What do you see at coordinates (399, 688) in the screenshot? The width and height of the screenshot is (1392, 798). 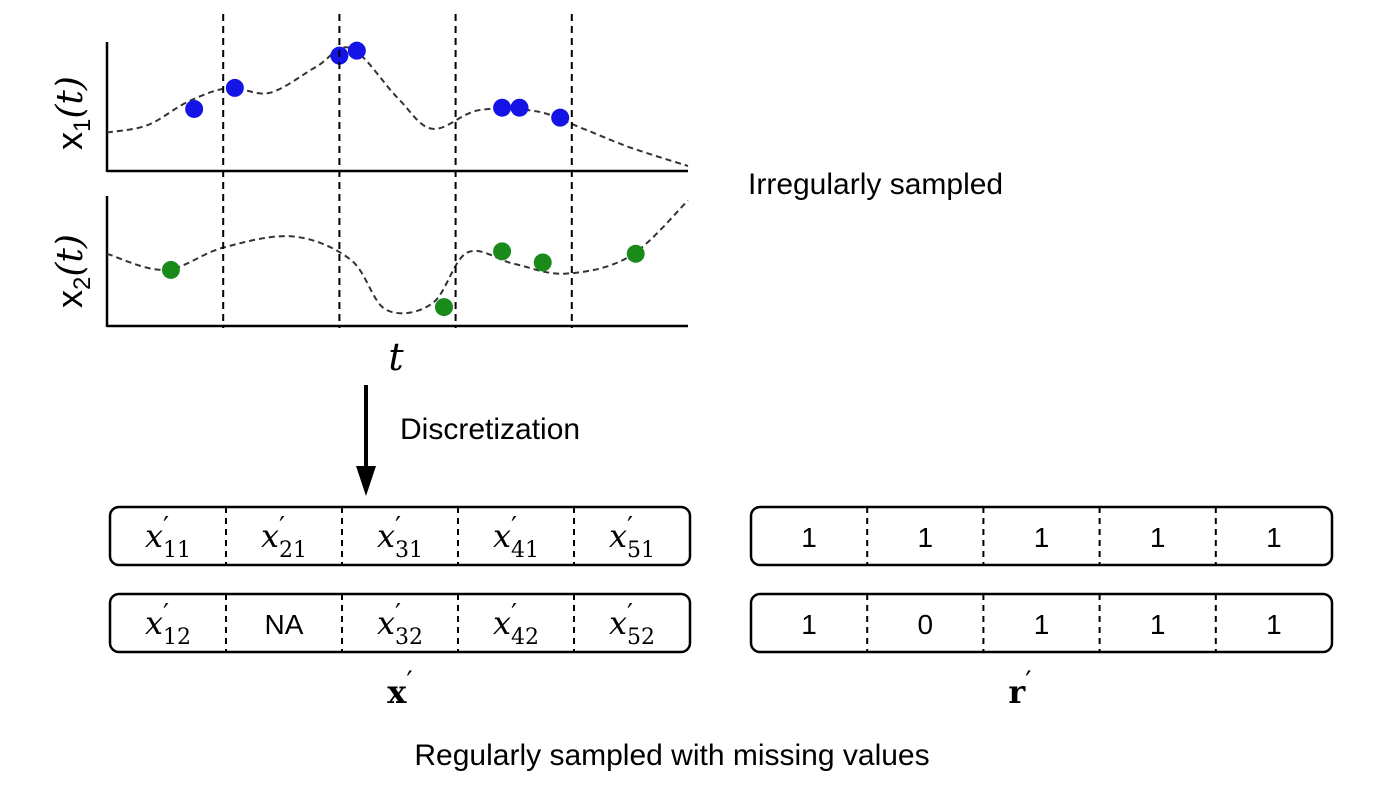 I see `x-prime-label: x′` at bounding box center [399, 688].